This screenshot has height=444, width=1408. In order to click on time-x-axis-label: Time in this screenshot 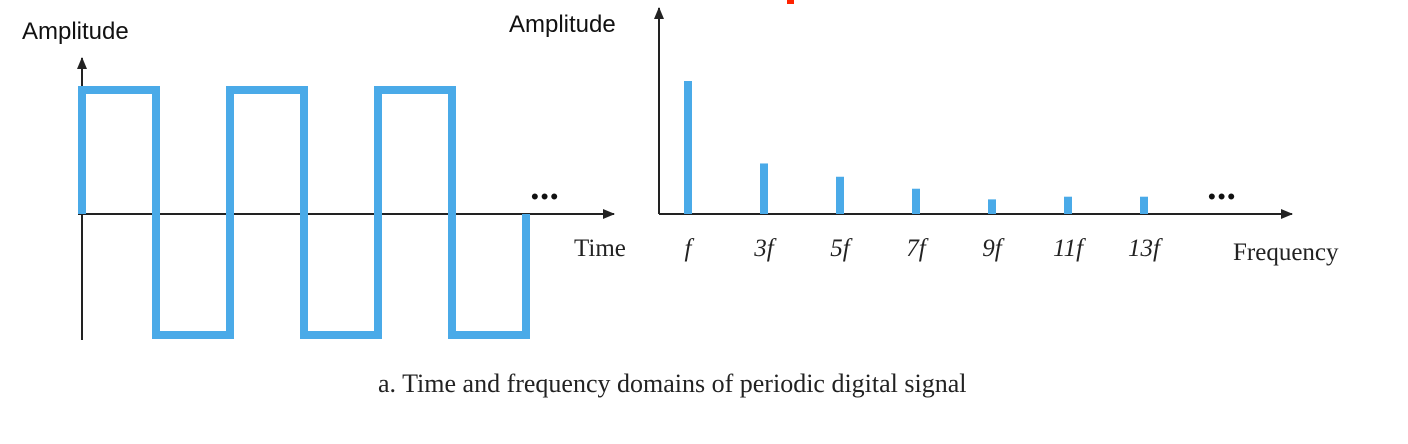, I will do `click(600, 248)`.